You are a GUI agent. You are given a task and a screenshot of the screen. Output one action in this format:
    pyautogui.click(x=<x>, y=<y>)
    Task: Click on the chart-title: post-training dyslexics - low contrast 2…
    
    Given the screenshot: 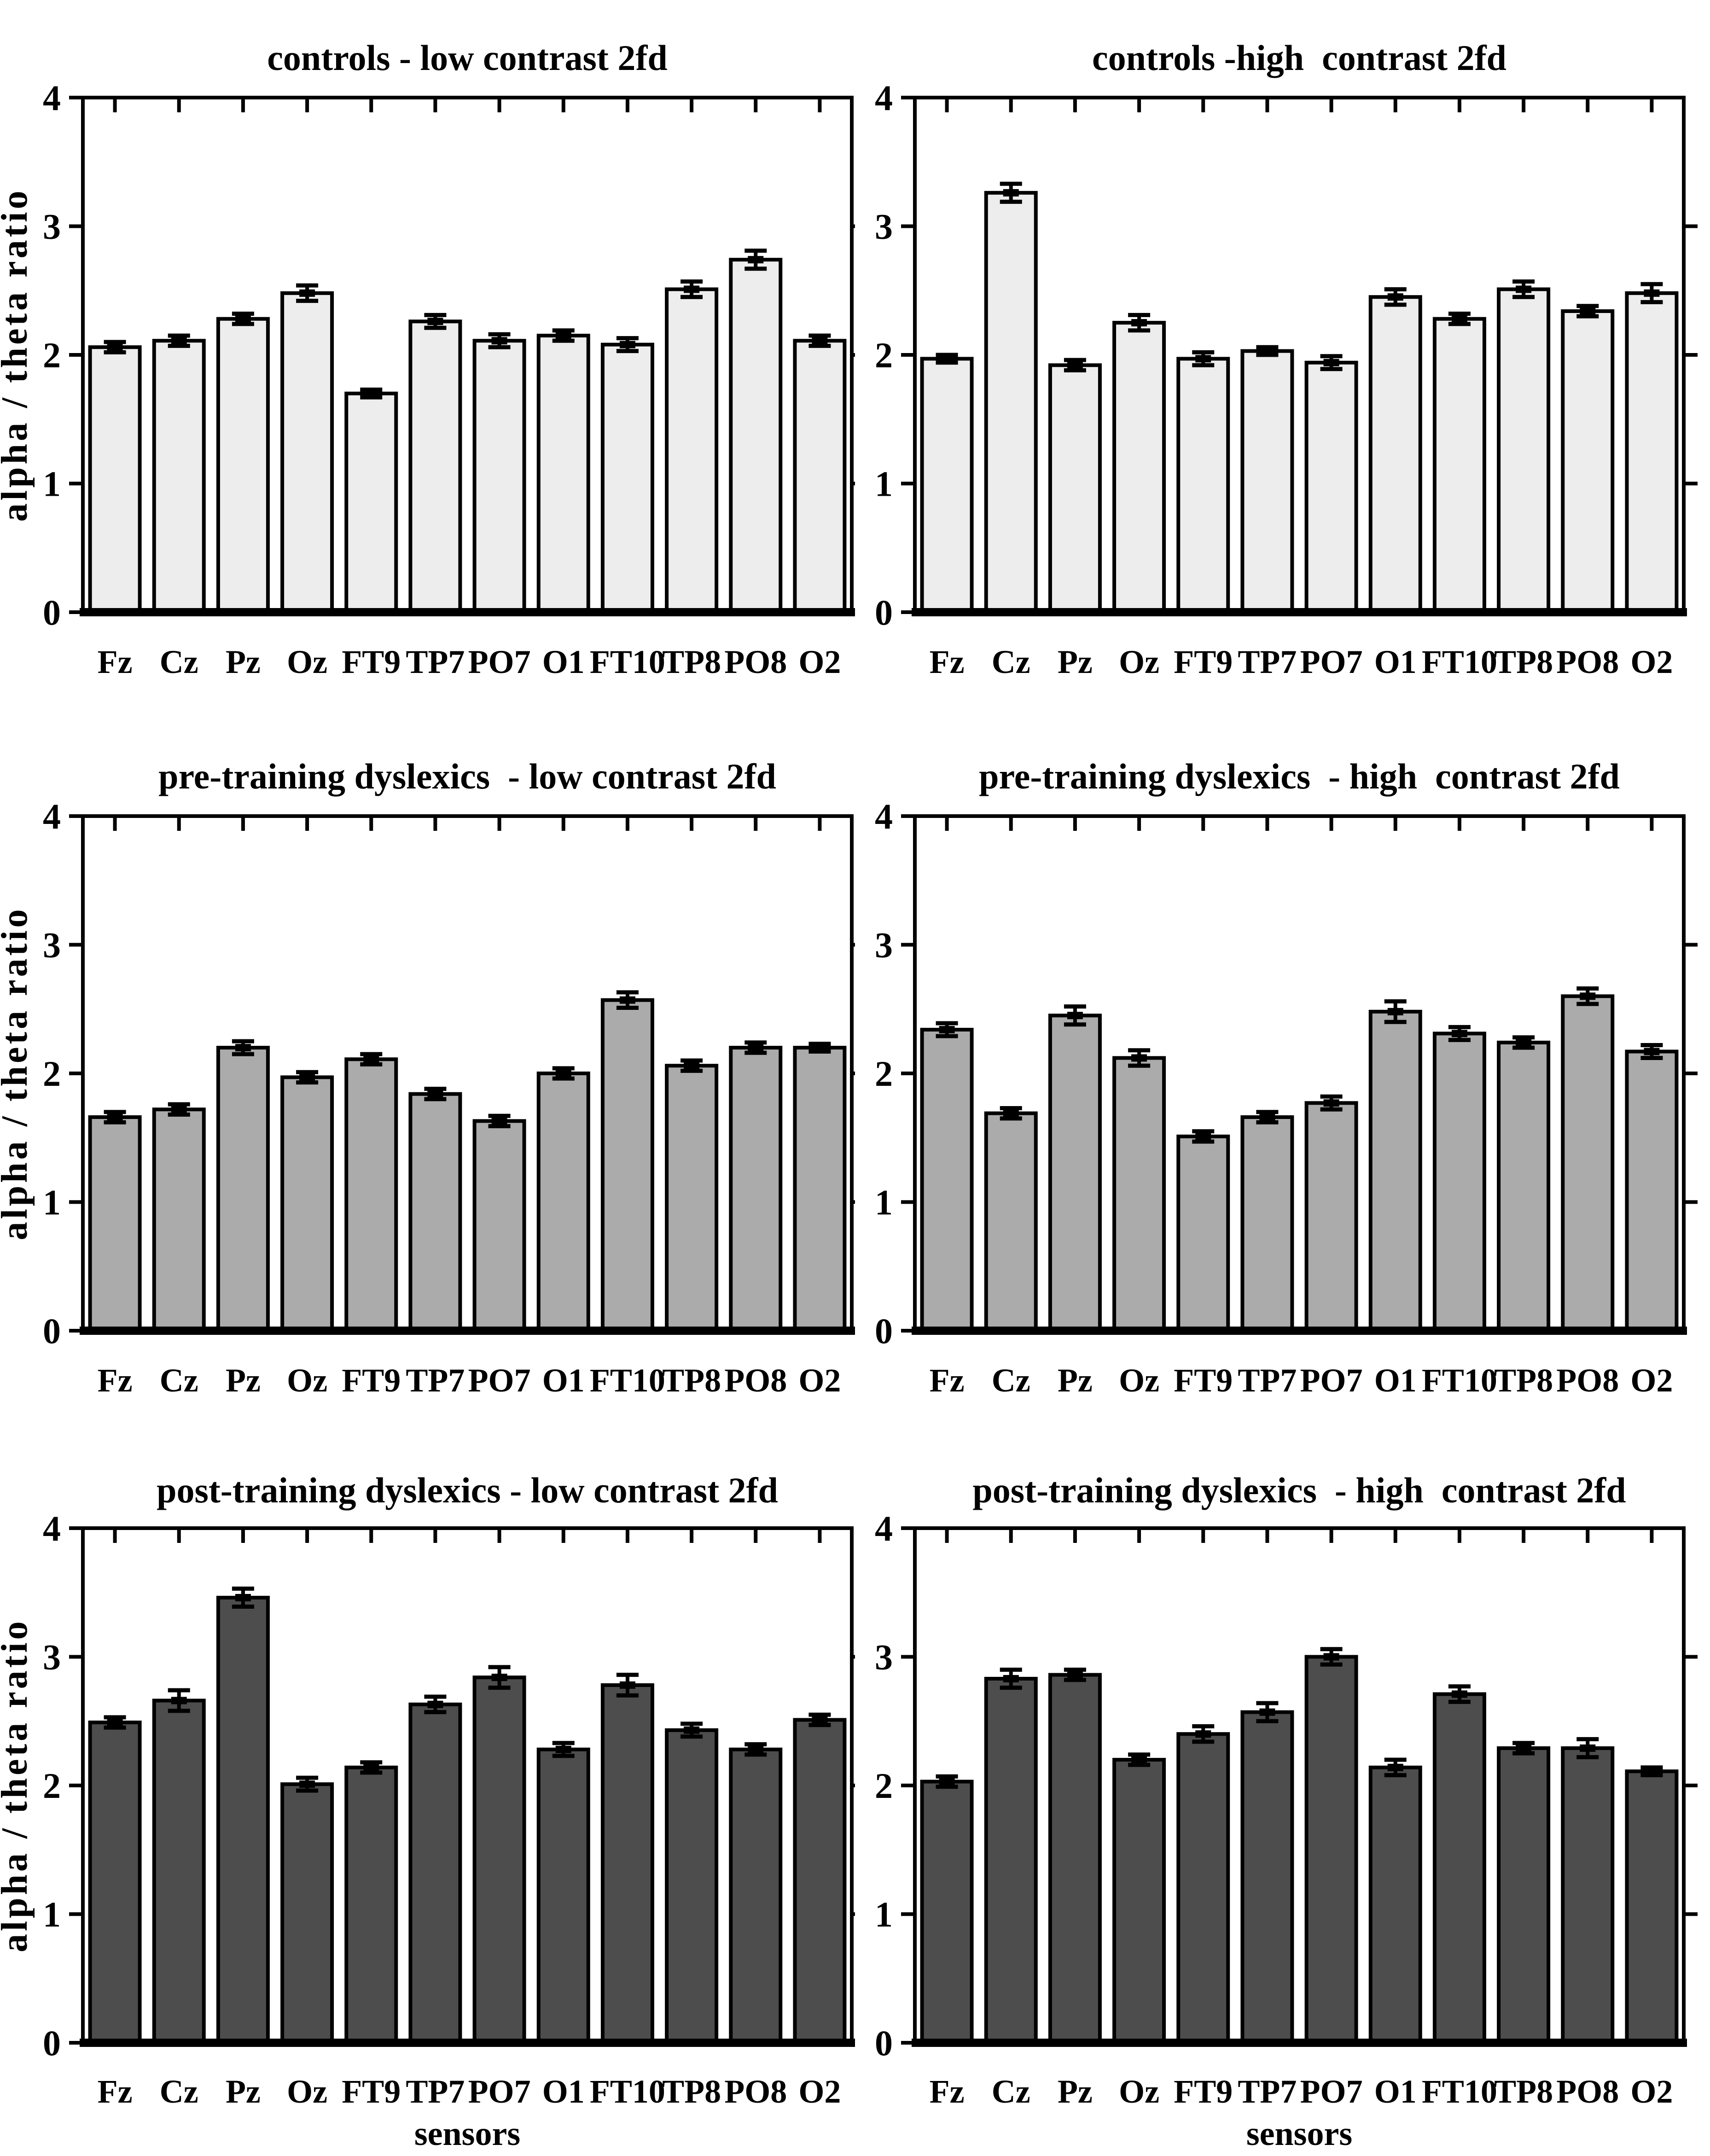 What is the action you would take?
    pyautogui.click(x=467, y=1490)
    